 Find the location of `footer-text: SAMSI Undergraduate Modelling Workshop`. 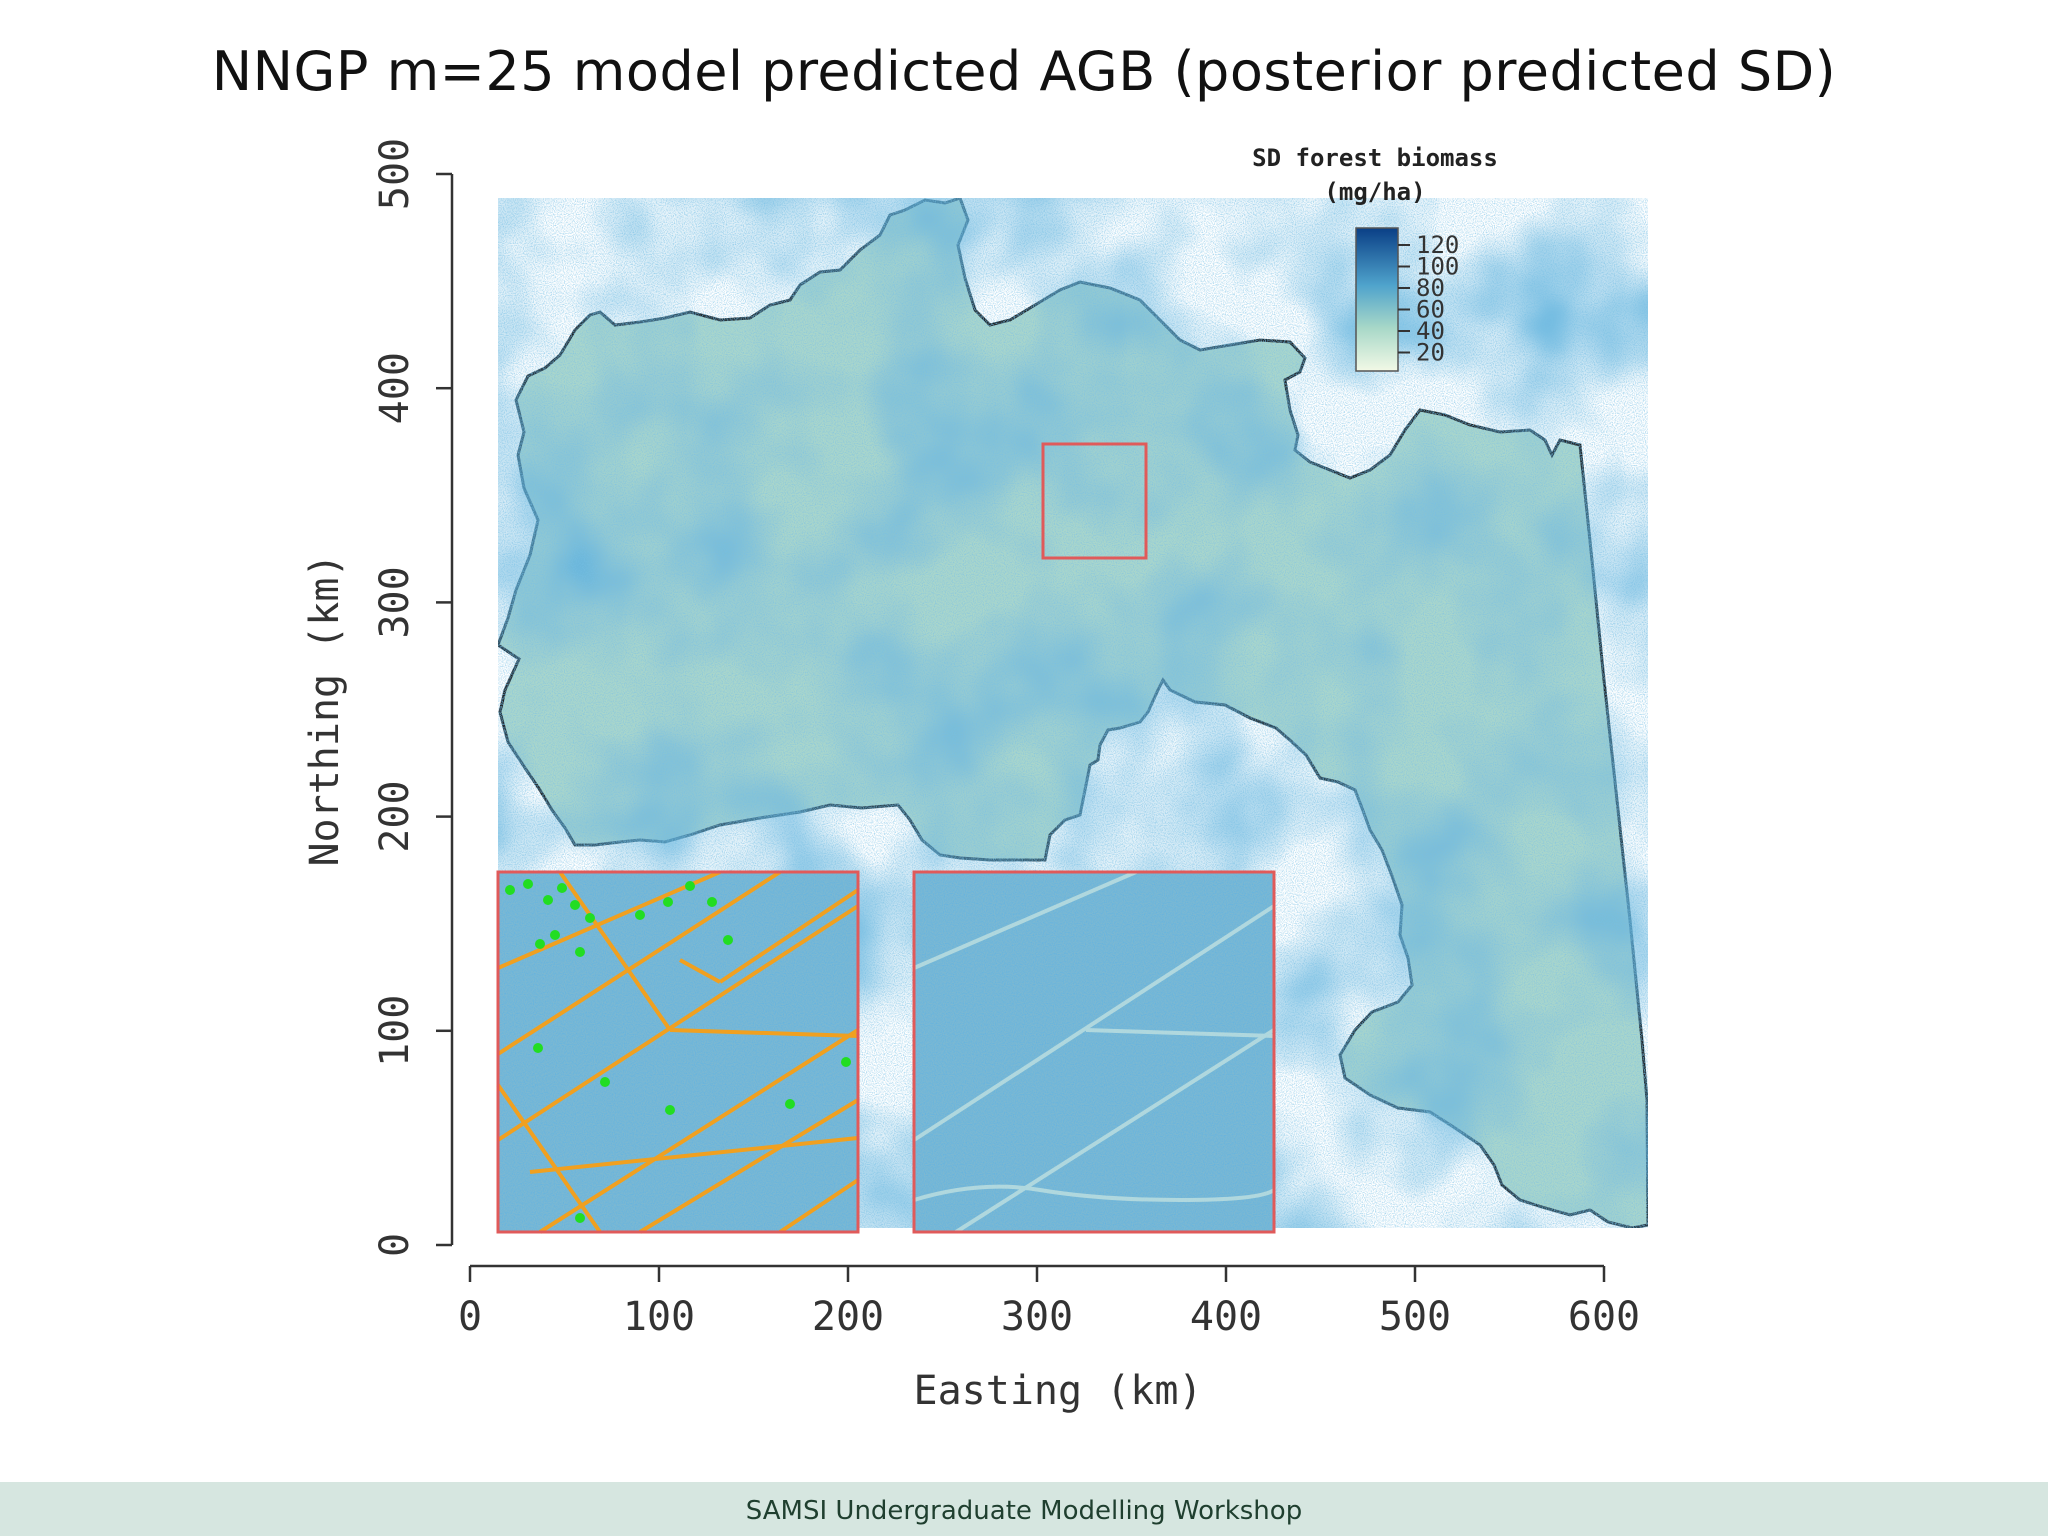

footer-text: SAMSI Undergraduate Modelling Workshop is located at coordinates (1024, 1511).